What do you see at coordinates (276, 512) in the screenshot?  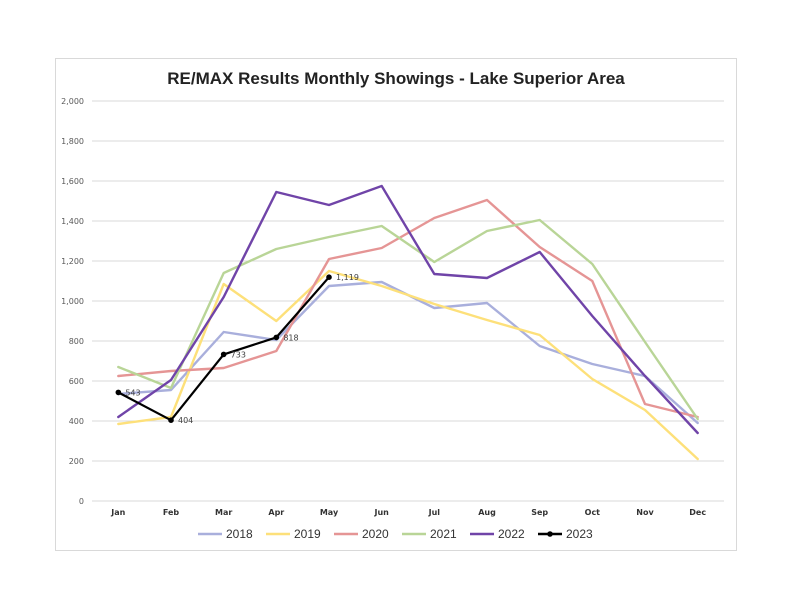 I see `x-tick-label: Apr` at bounding box center [276, 512].